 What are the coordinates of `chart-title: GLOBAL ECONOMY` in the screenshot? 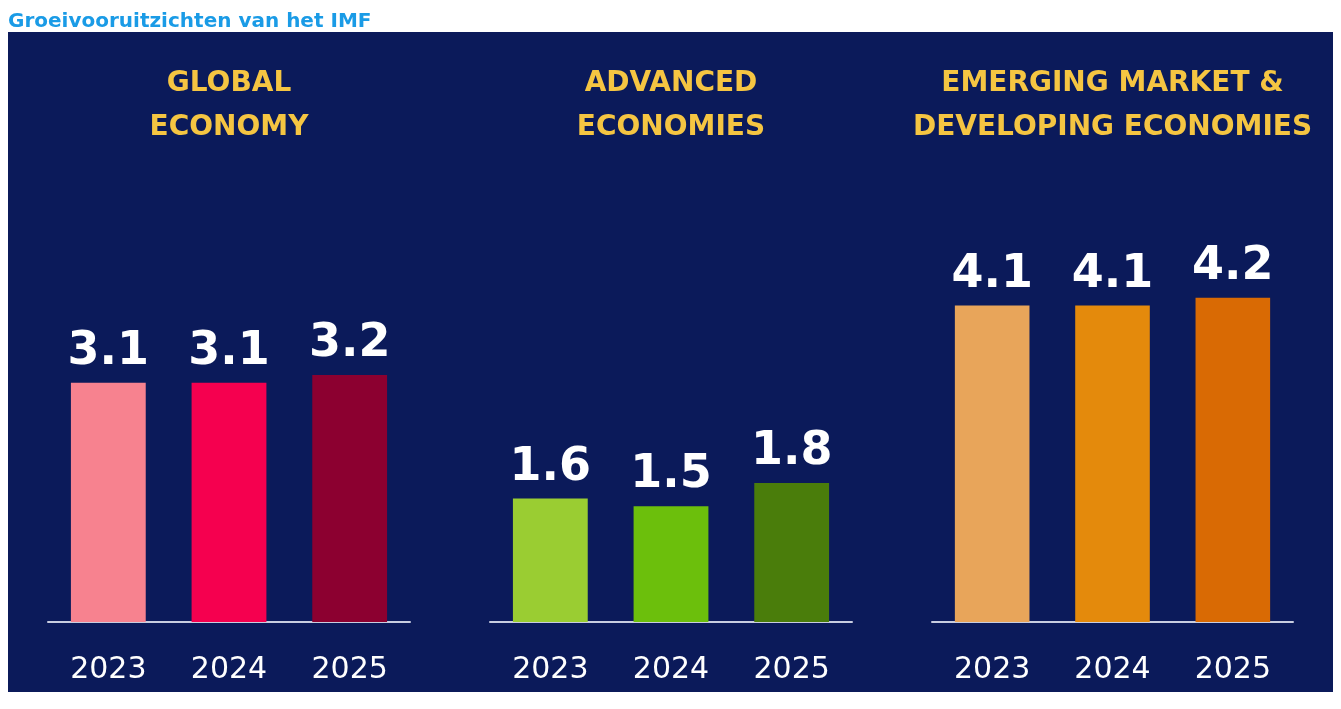 It's located at (229, 103).